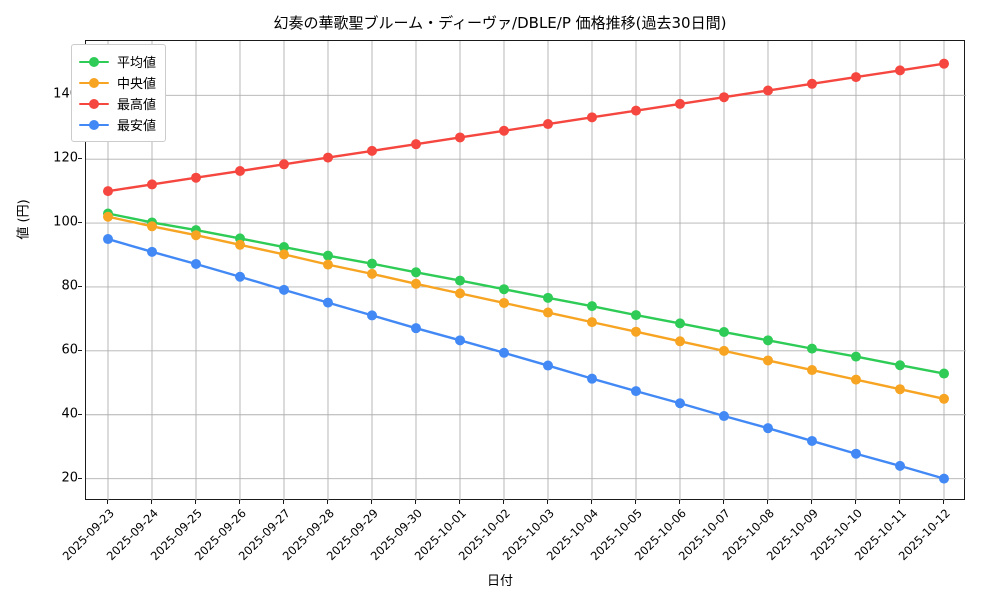  Describe the element at coordinates (65, 158) in the screenshot. I see `y-axis-tick-label: 120` at that location.